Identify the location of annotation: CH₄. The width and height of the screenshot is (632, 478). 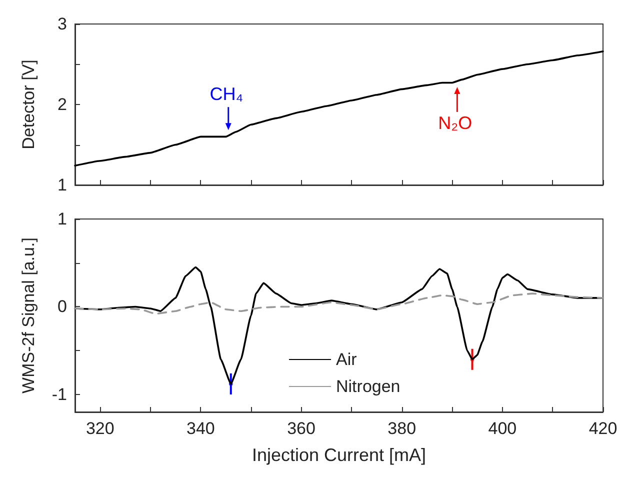
(227, 94).